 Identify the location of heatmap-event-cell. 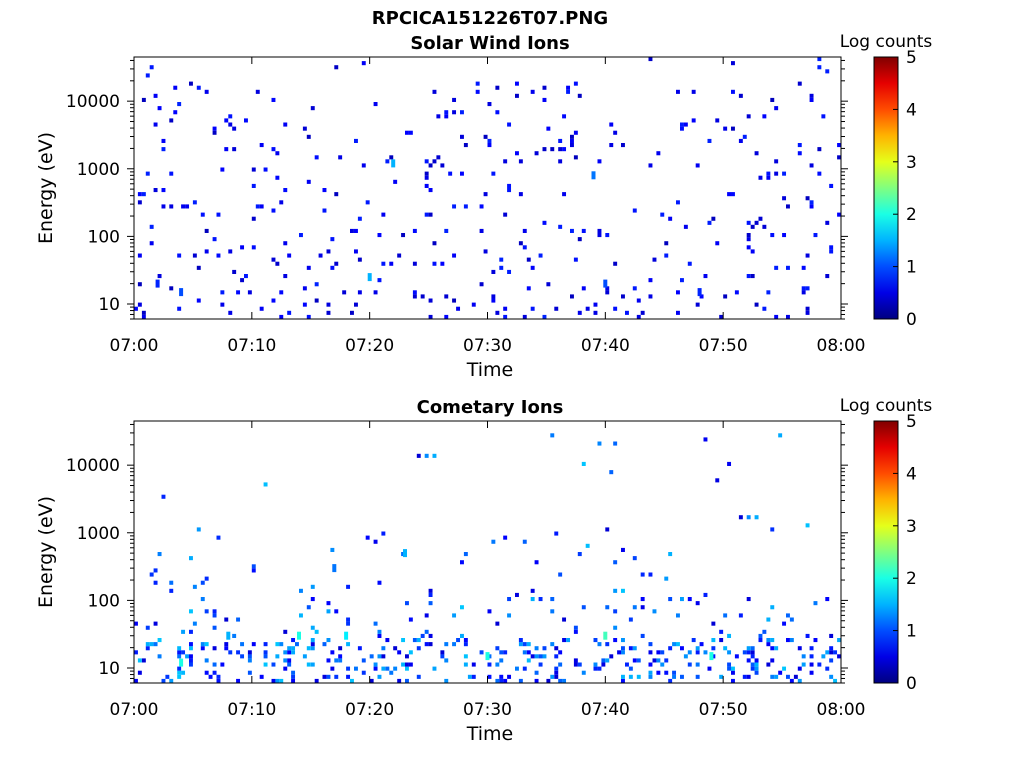
(393, 163).